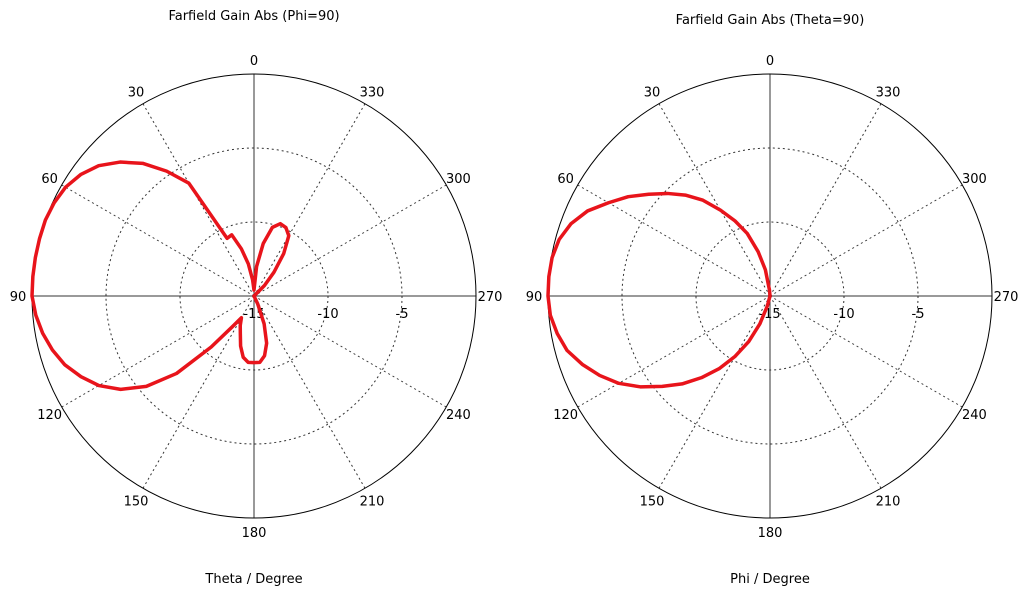 This screenshot has width=1026, height=594. What do you see at coordinates (253, 579) in the screenshot?
I see `chart-xlabel: Theta / Degree` at bounding box center [253, 579].